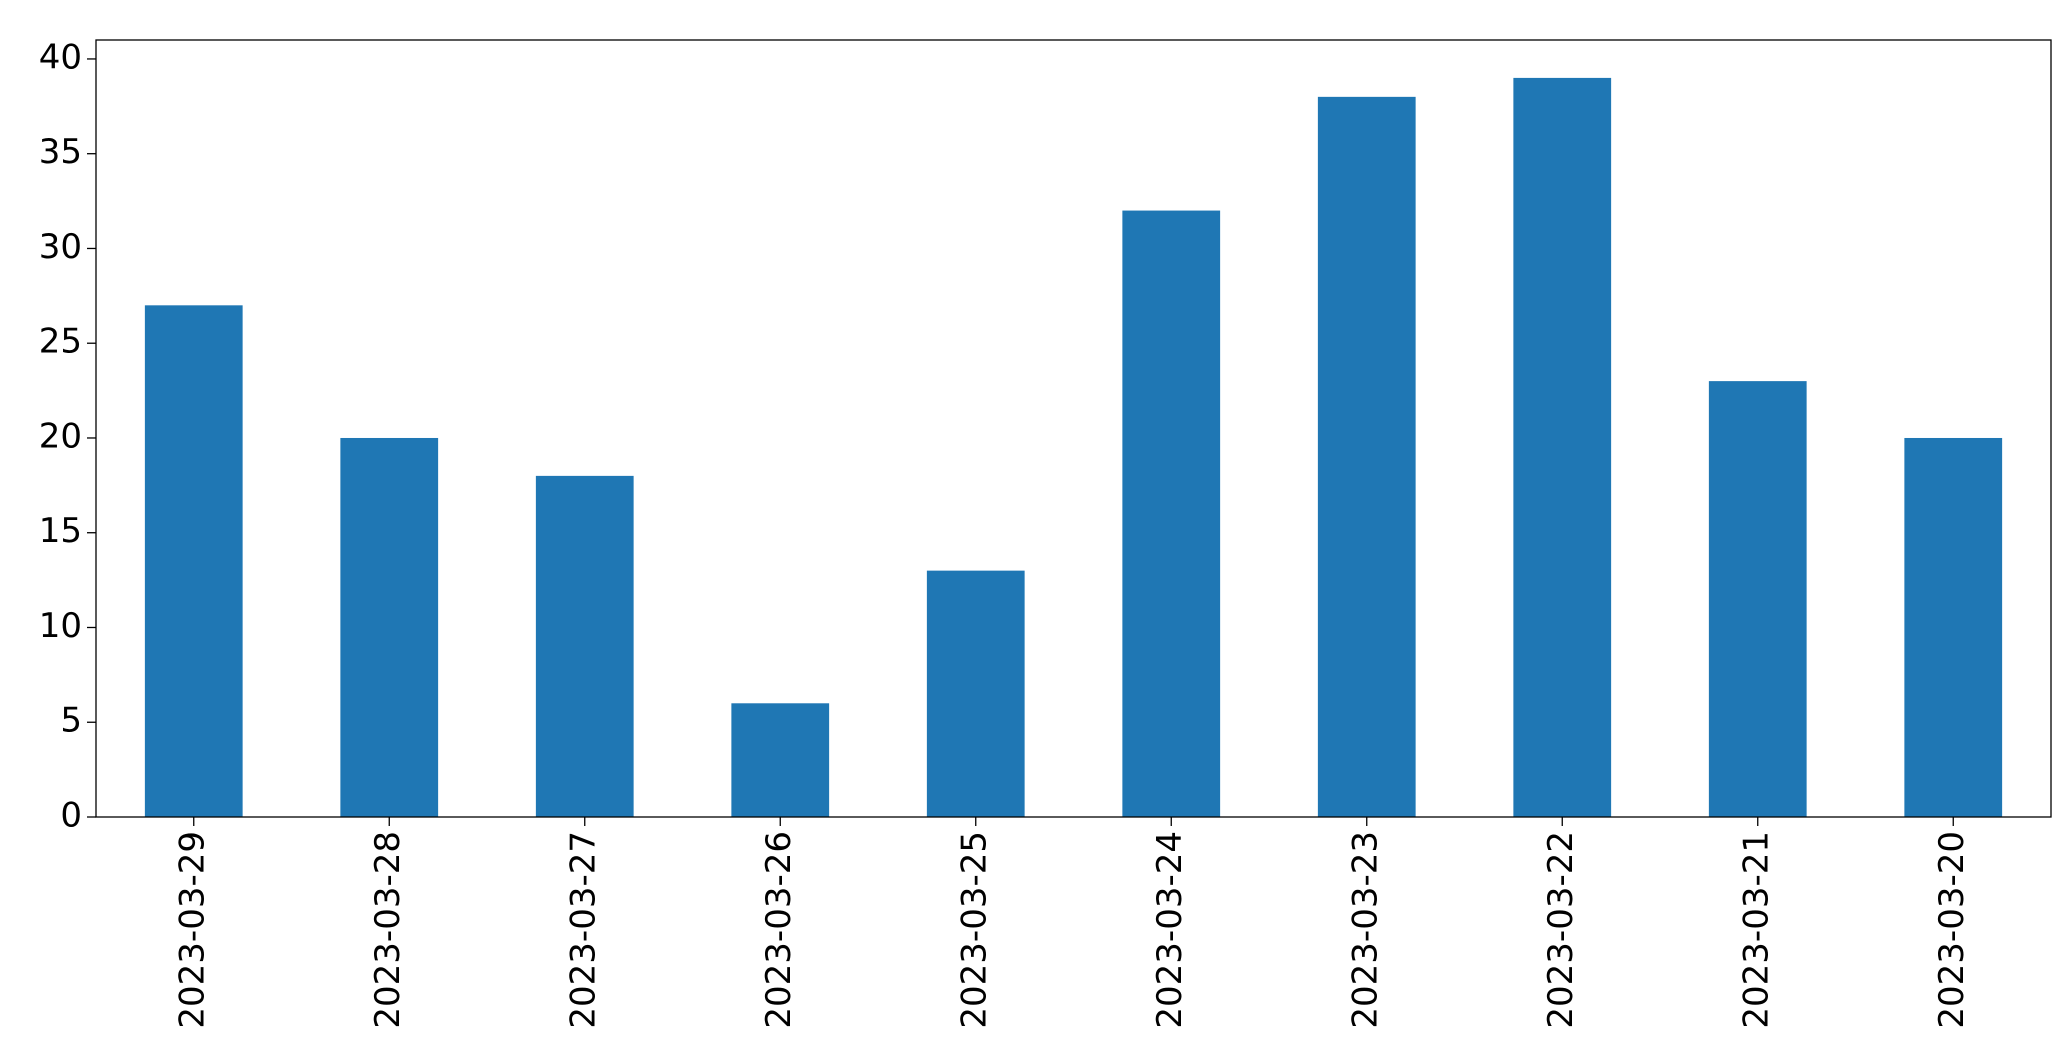  Describe the element at coordinates (60, 152) in the screenshot. I see `y-tick-label: 35` at that location.